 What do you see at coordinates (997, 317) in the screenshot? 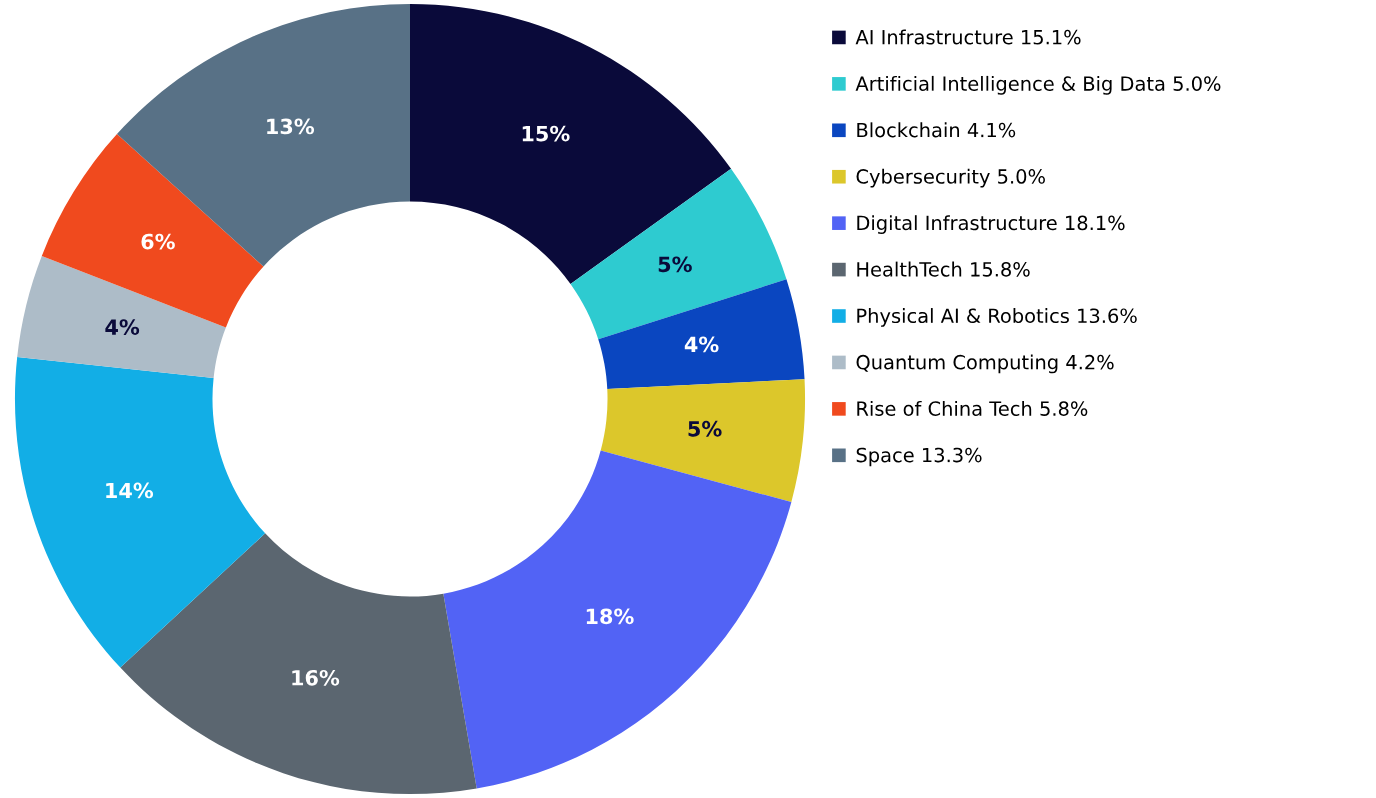
I see `legend-label: Physical AI & Robotics 13.6%` at bounding box center [997, 317].